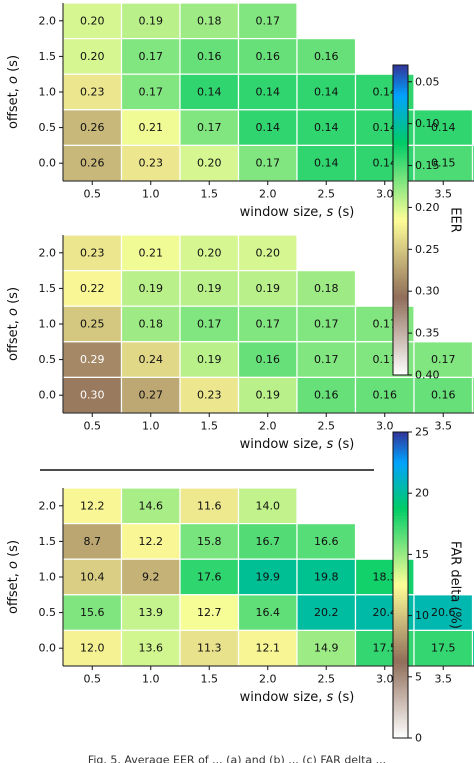  Describe the element at coordinates (427, 223) in the screenshot. I see `eer-colorbar: 0.05 0.10 0.15 0.20 0.25 0.30 0.35 0.40 EER` at that location.